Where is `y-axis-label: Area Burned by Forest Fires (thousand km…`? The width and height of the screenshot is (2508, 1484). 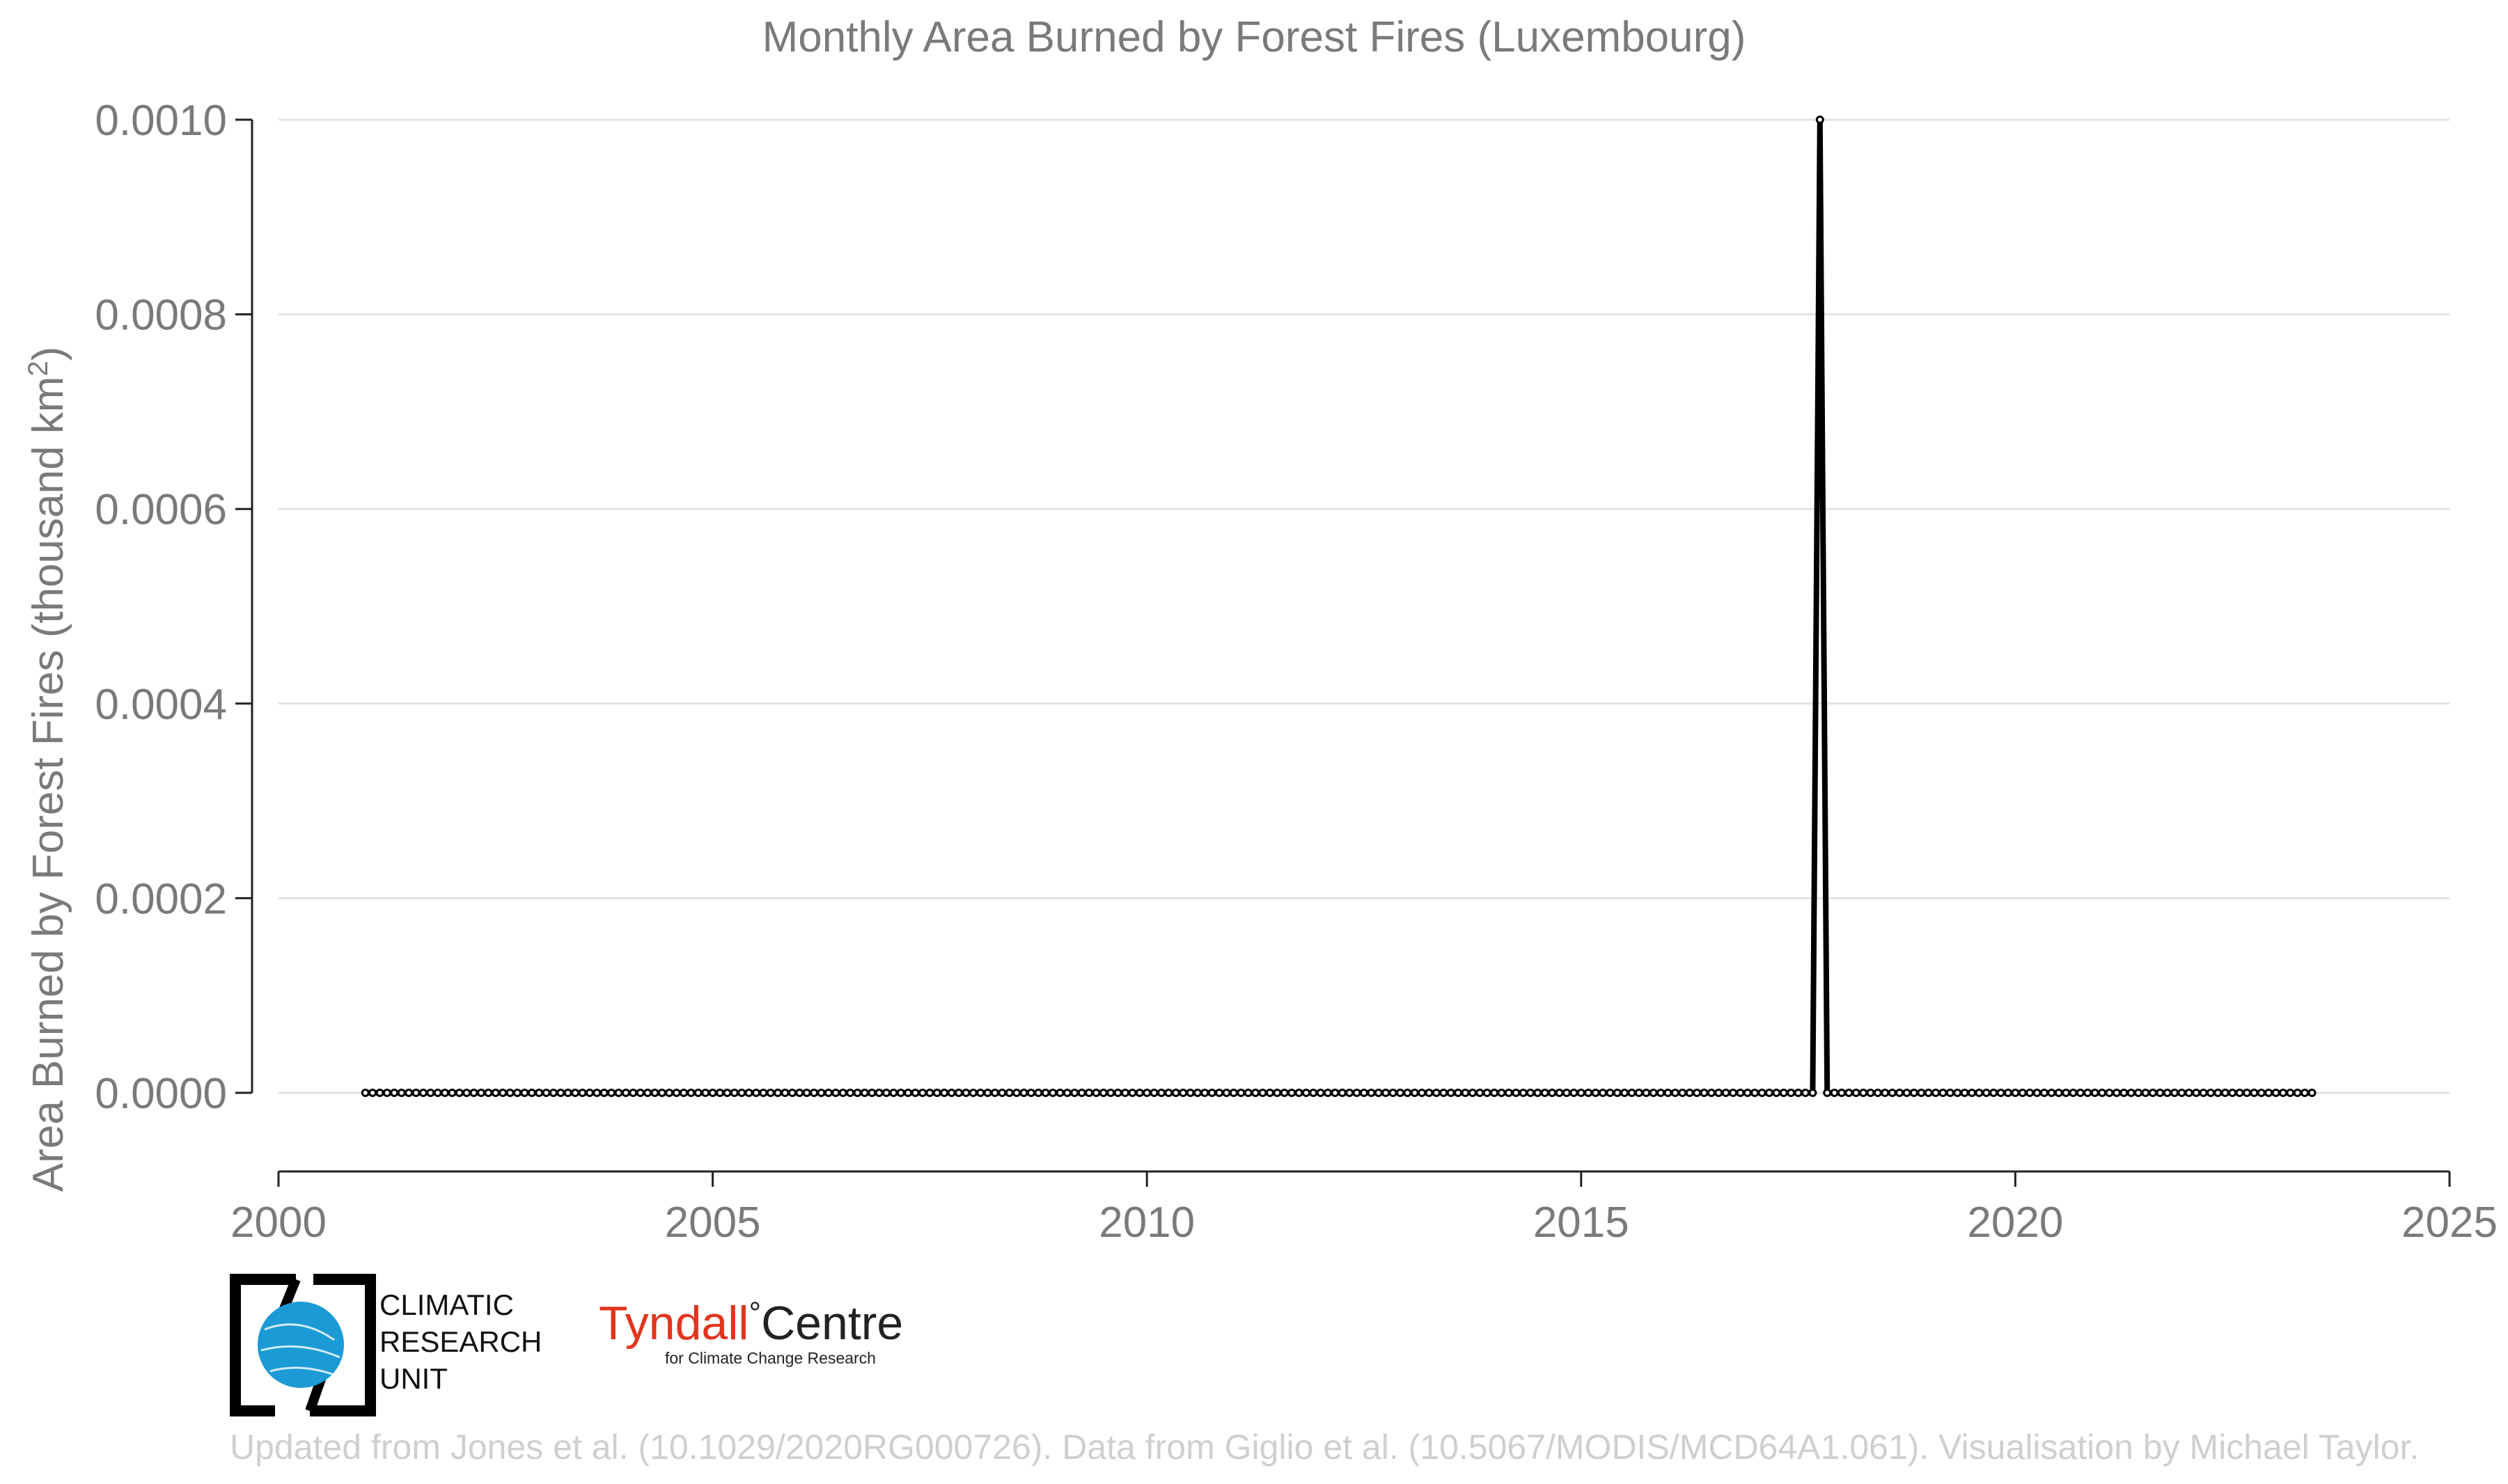 y-axis-label: Area Burned by Forest Fires (thousand km… is located at coordinates (47, 769).